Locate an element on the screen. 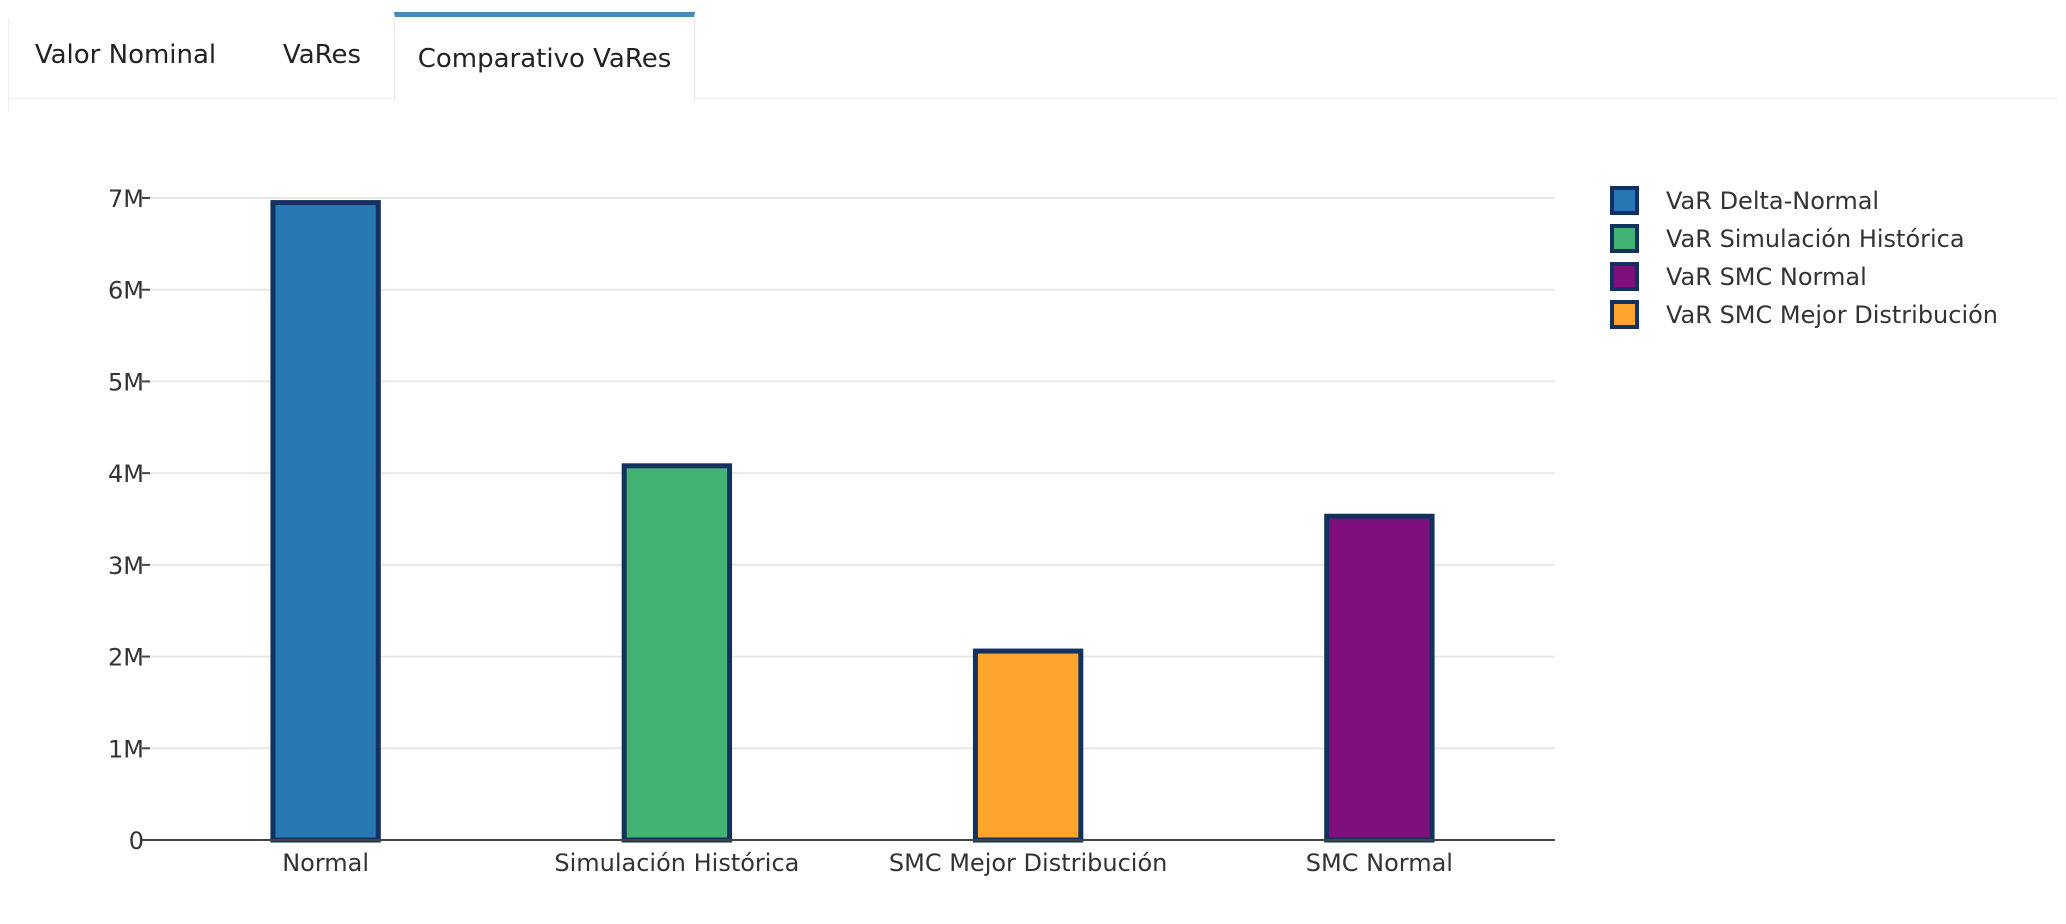 This screenshot has height=924, width=2066. tab-vares: VaRes is located at coordinates (322, 55).